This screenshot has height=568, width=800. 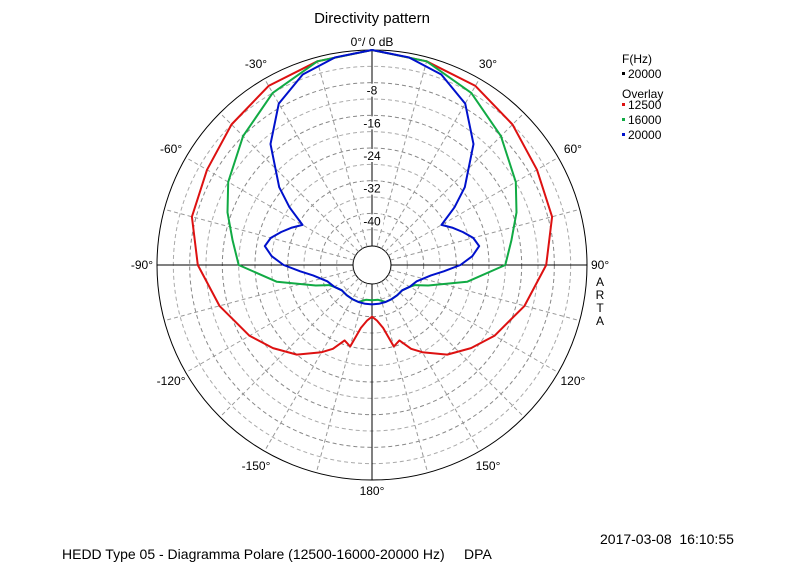 I want to click on angle-label: 180°, so click(x=372, y=491).